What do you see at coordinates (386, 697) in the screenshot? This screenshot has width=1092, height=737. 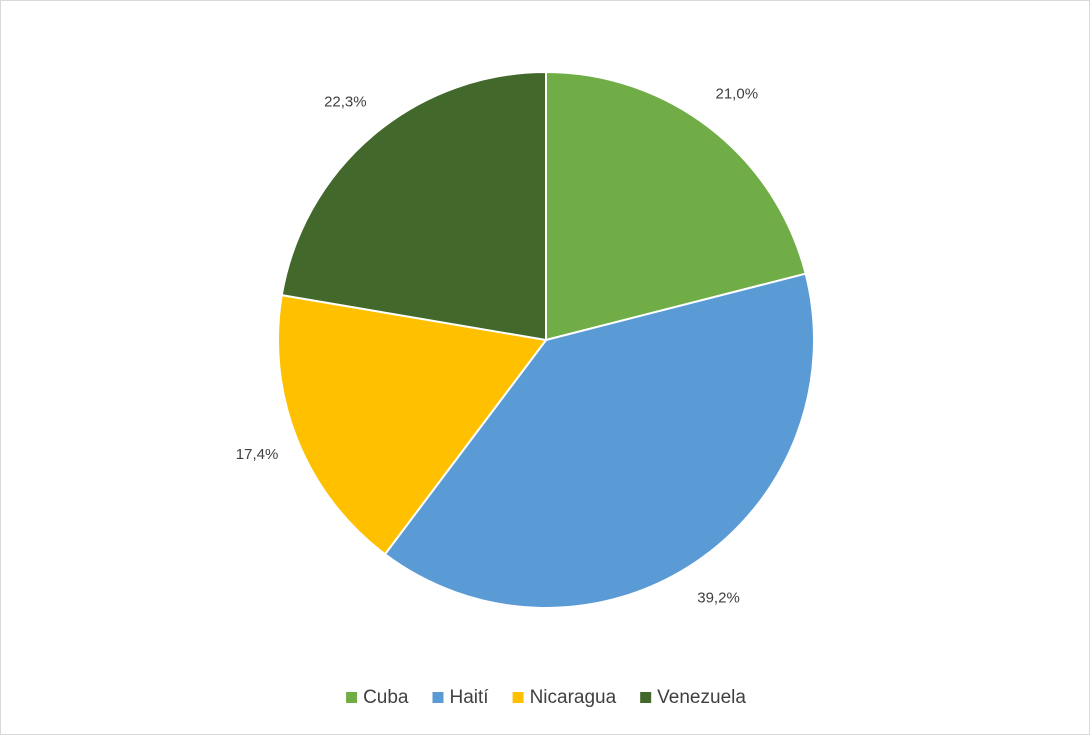 I see `legend-label: Cuba` at bounding box center [386, 697].